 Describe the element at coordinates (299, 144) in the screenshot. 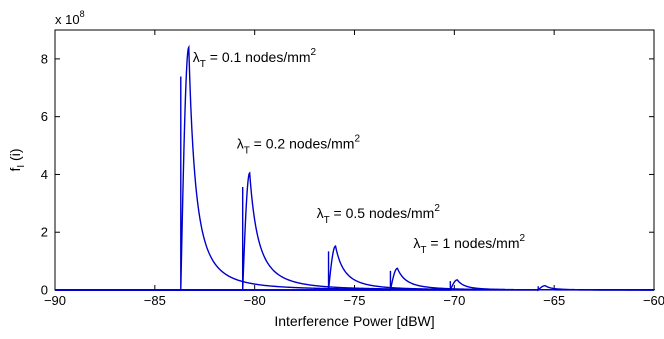

I see `lambda-label-2: λT = 0.2 nodes/mm2` at that location.